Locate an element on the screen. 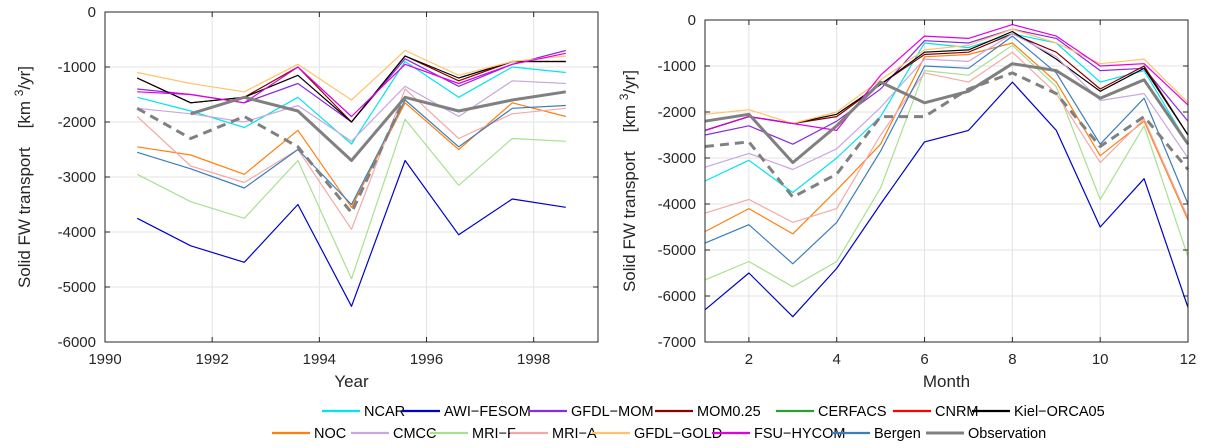 The width and height of the screenshot is (1207, 448). x-tick-label: 10 is located at coordinates (1100, 359).